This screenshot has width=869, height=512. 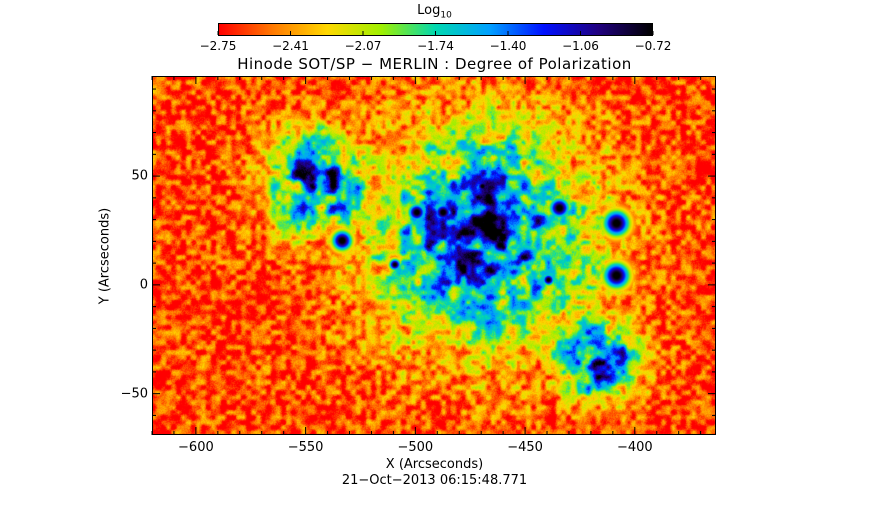 I want to click on x-tick-label: −500, so click(x=415, y=447).